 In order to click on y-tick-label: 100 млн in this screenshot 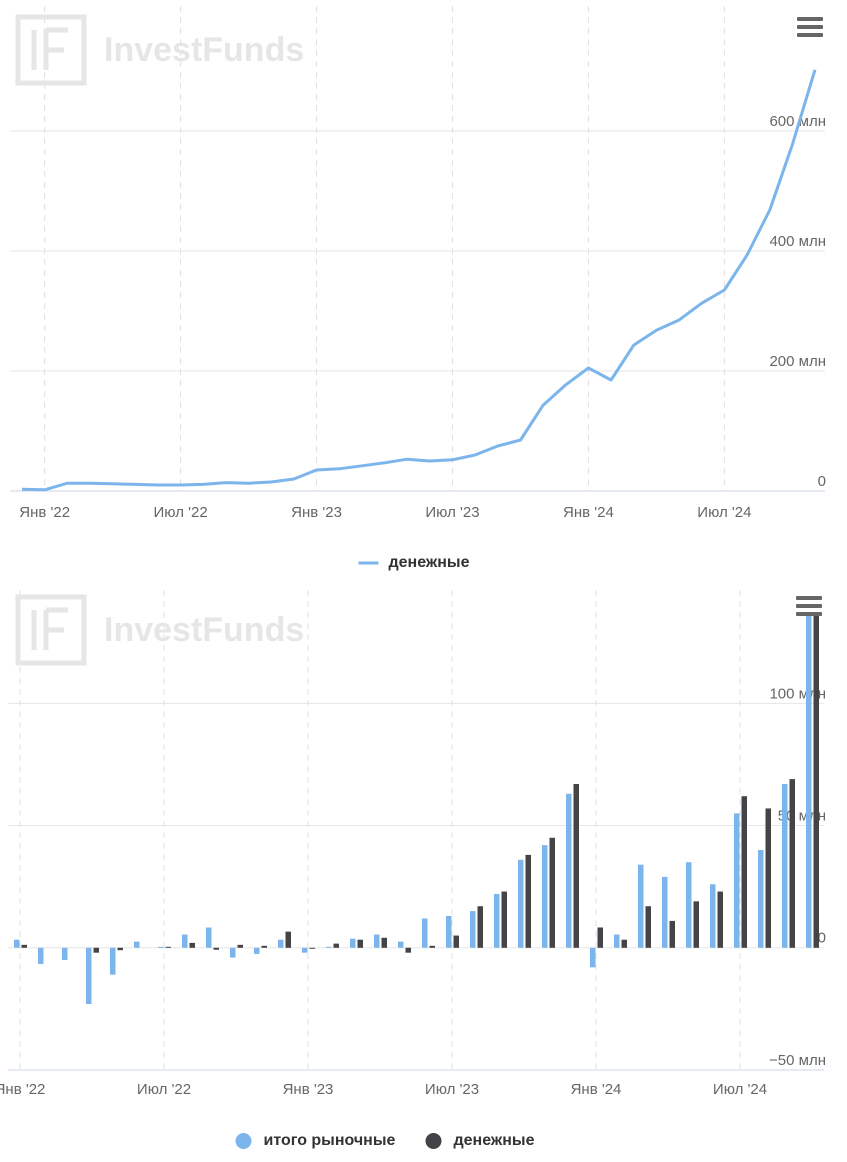, I will do `click(797, 693)`.